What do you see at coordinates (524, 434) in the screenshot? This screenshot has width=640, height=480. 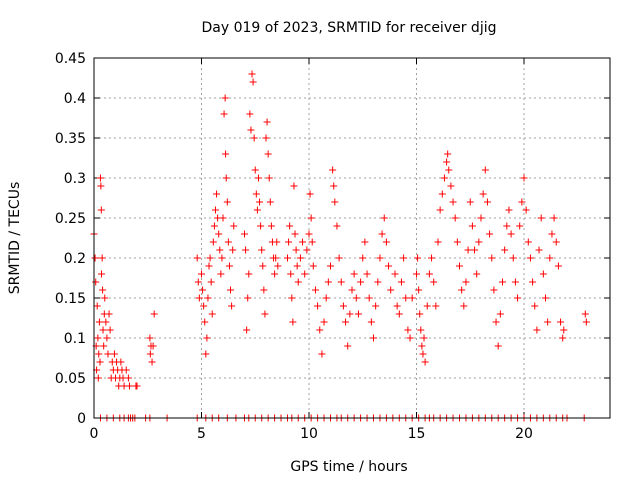 I see `x-tick-label: 20` at bounding box center [524, 434].